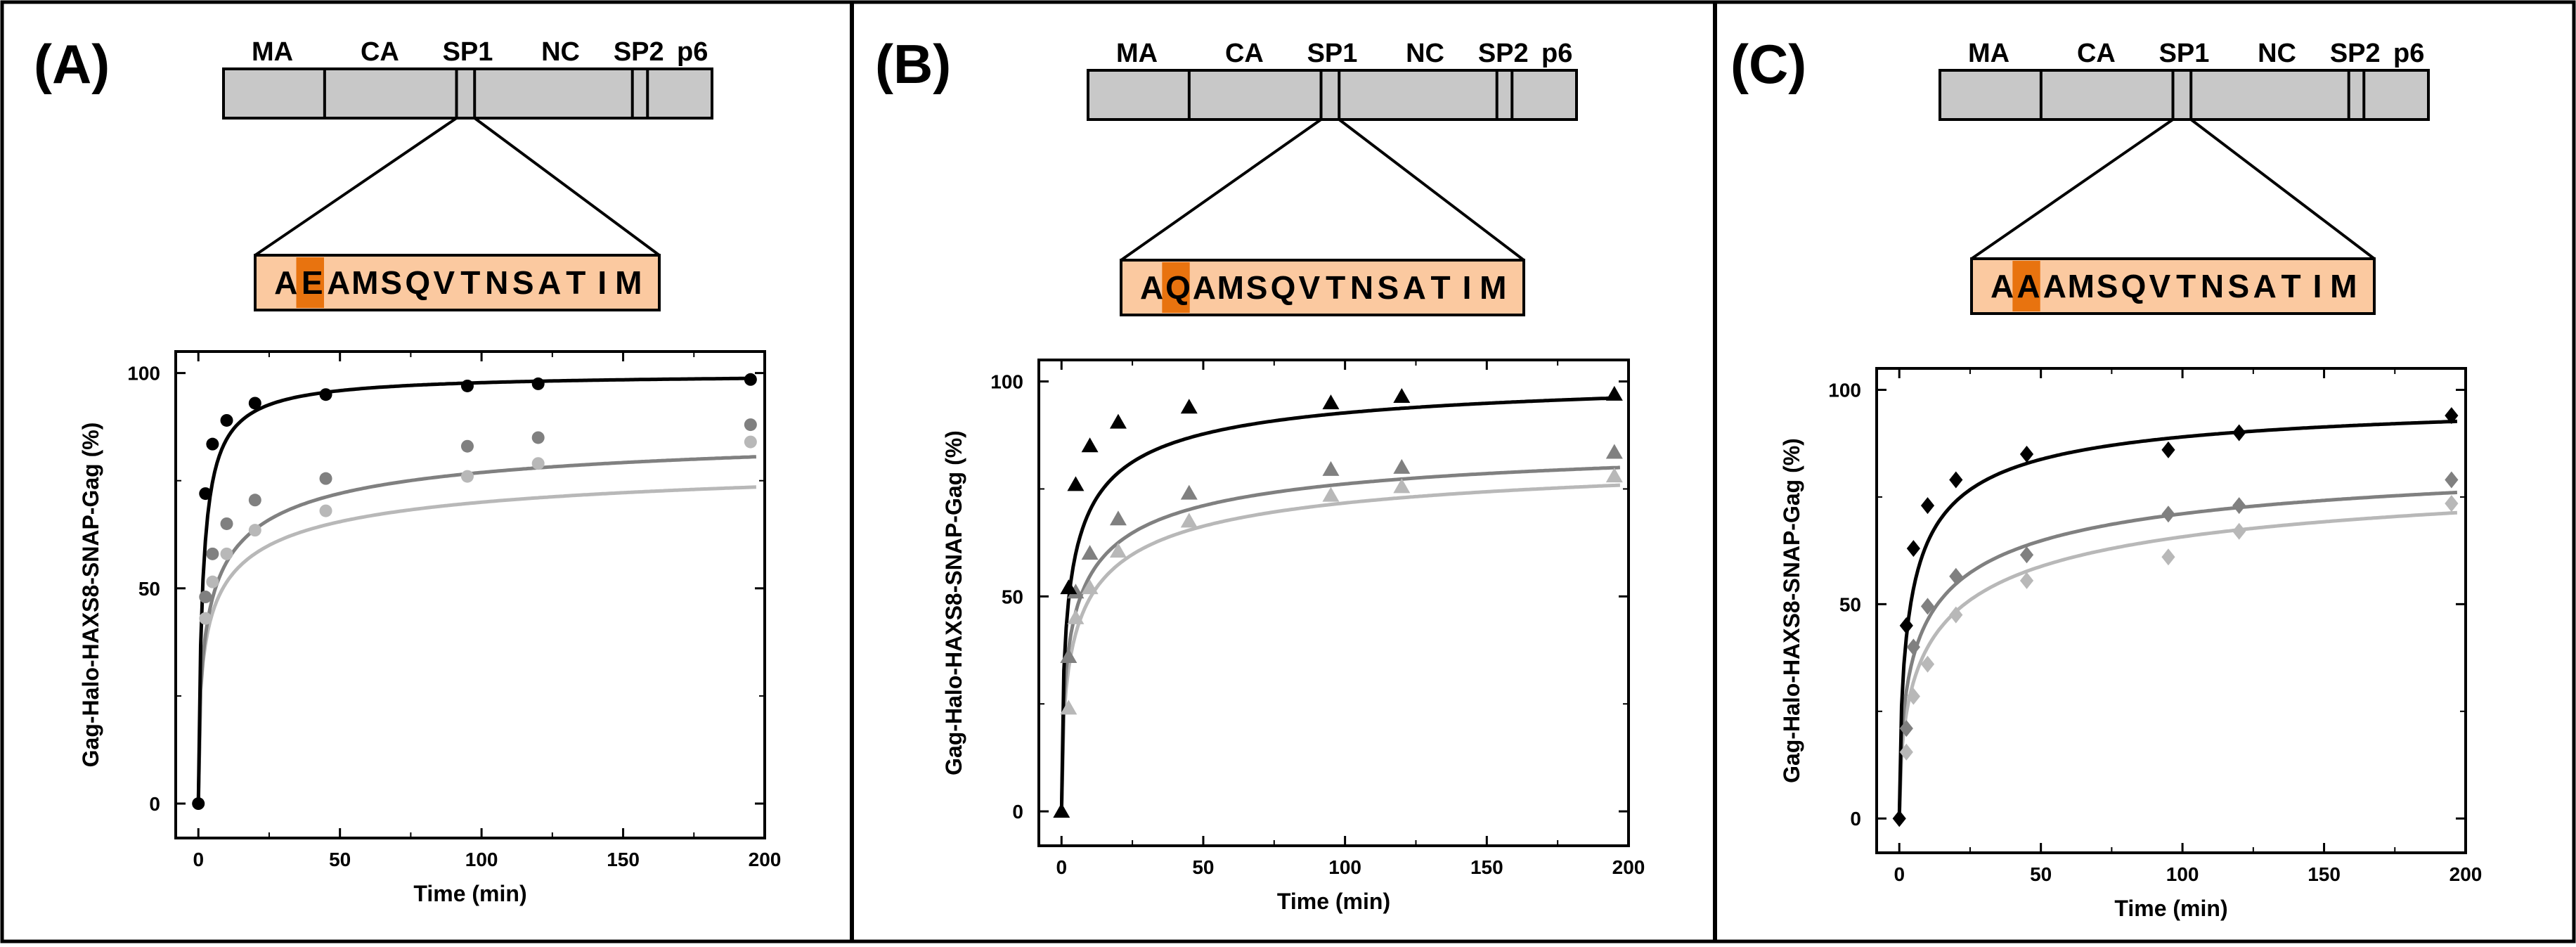 The height and width of the screenshot is (947, 2576). What do you see at coordinates (482, 859) in the screenshot?
I see `x-tick-label: 100` at bounding box center [482, 859].